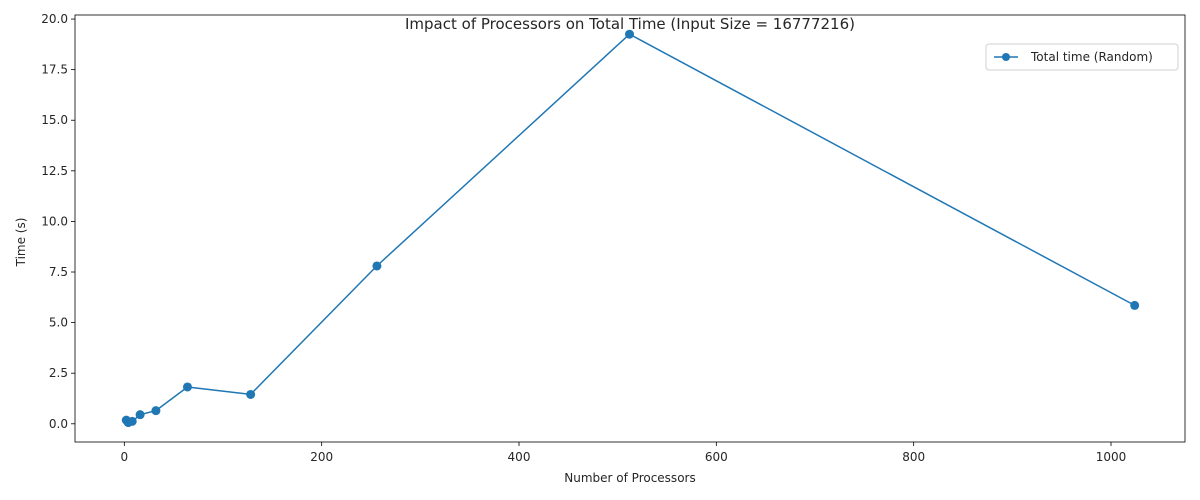 This screenshot has height=500, width=1200. What do you see at coordinates (716, 457) in the screenshot?
I see `x-tick-label: 600` at bounding box center [716, 457].